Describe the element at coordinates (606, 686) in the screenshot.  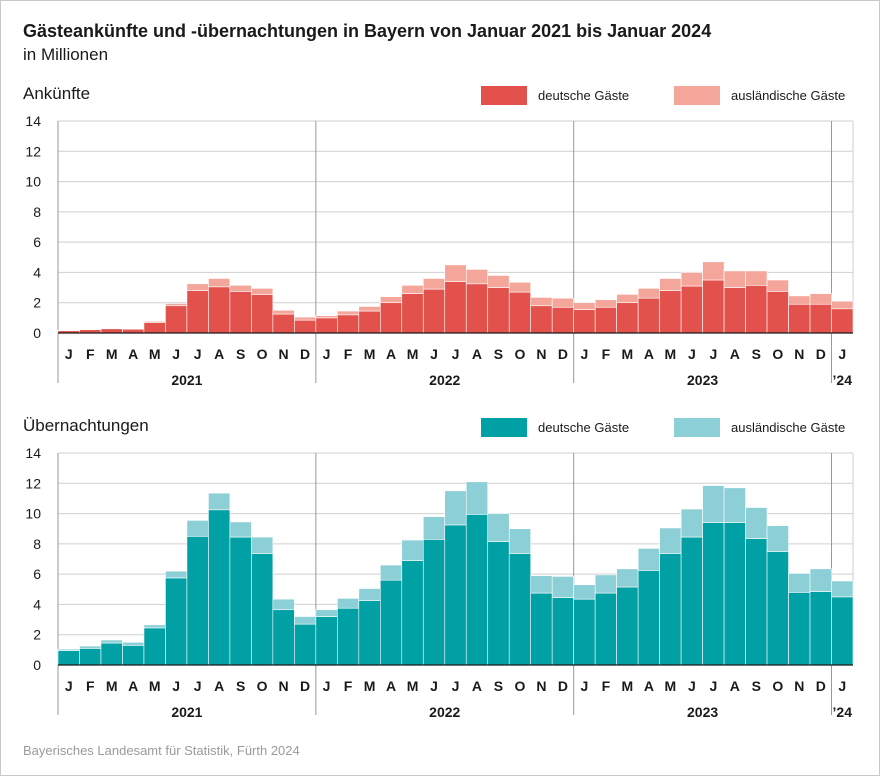
I see `month-label: F` at that location.